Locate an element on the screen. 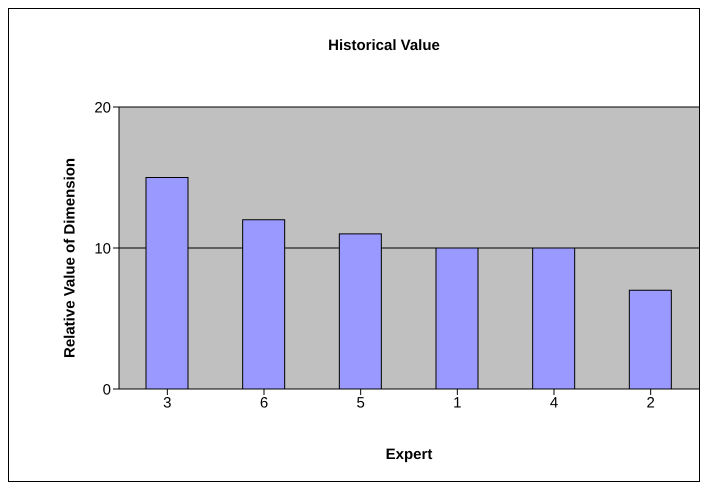 Image resolution: width=709 pixels, height=490 pixels. y-tick-label: 10 is located at coordinates (102, 249).